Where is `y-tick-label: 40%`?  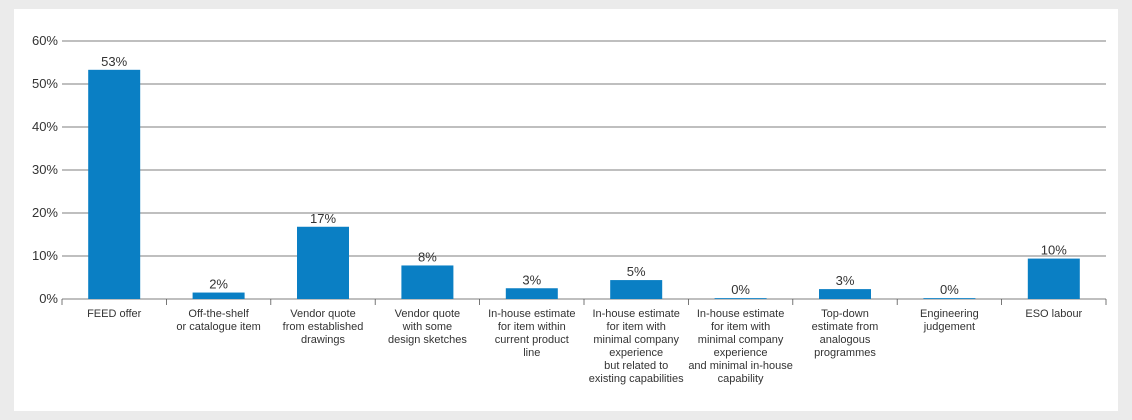 y-tick-label: 40% is located at coordinates (45, 126).